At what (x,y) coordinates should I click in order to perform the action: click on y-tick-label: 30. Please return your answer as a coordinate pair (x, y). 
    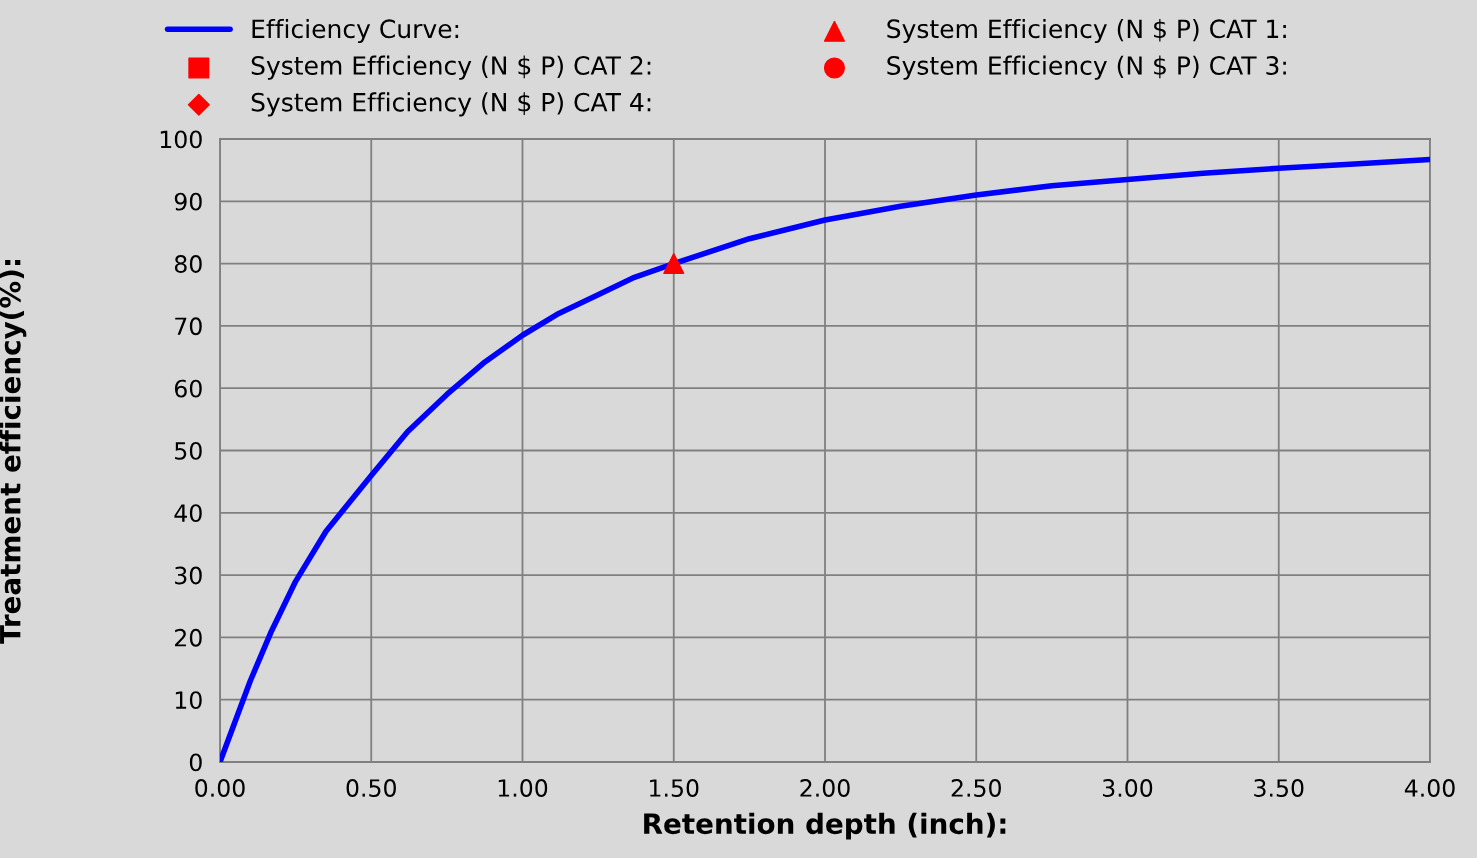
    Looking at the image, I should click on (188, 575).